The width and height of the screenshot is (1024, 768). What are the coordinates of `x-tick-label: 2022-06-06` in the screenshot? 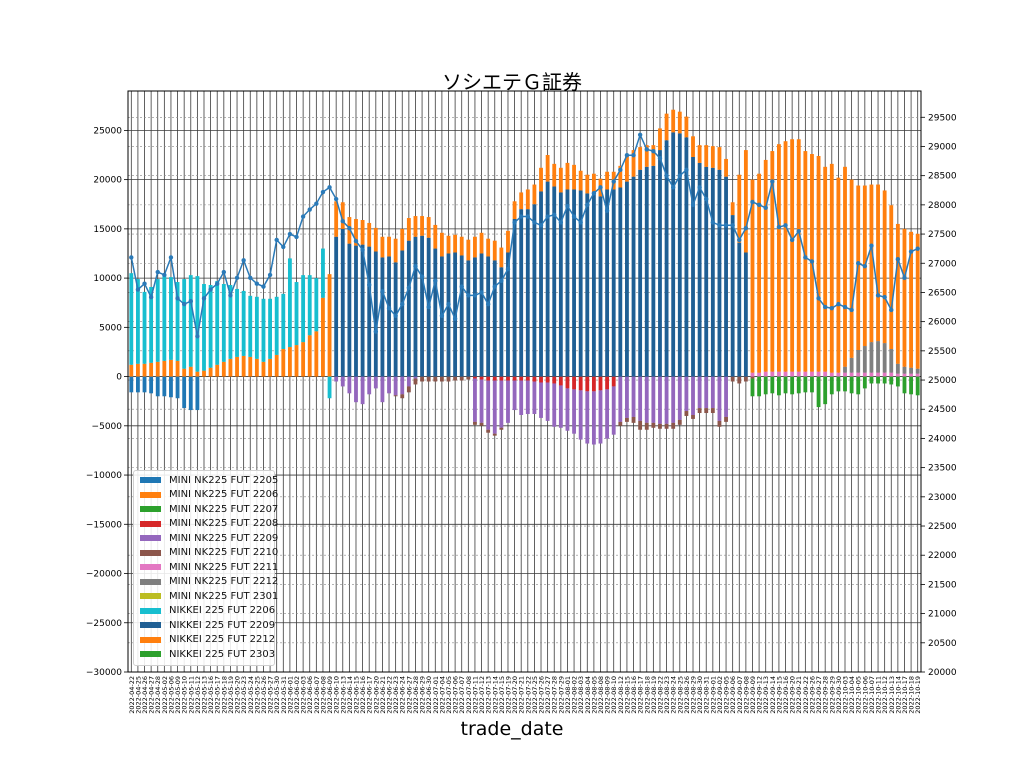 It's located at (310, 695).